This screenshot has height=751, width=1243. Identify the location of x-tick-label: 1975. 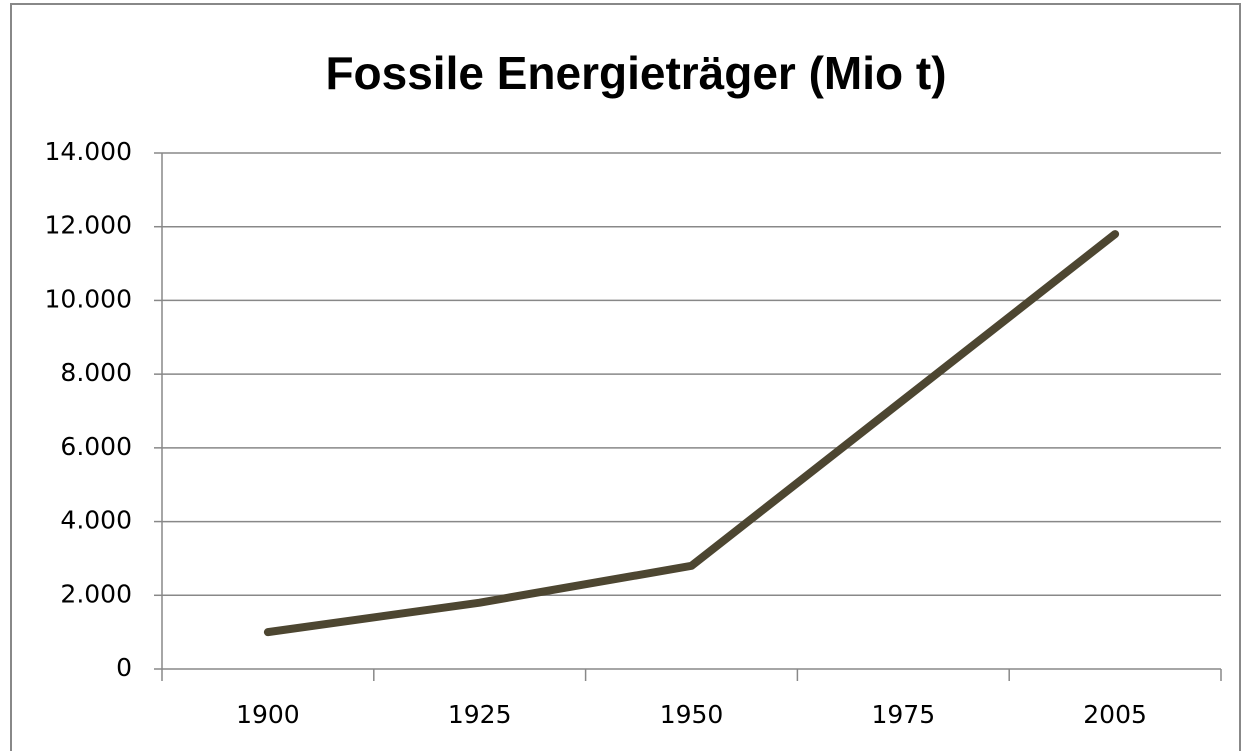
(903, 714).